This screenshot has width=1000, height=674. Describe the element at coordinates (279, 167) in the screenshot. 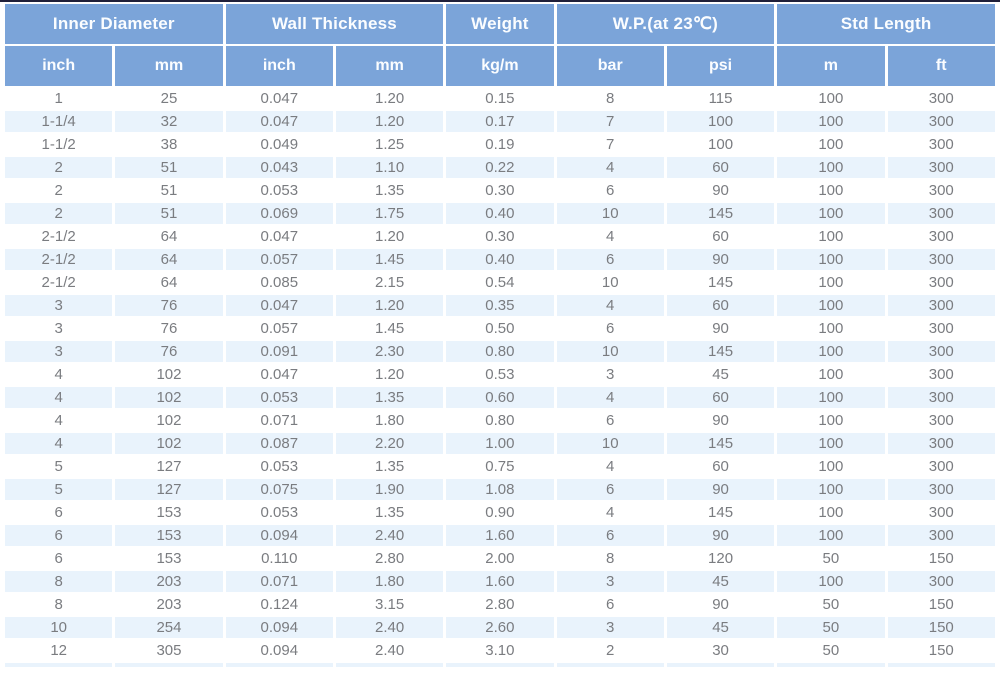

I see `cell: 0.043` at that location.